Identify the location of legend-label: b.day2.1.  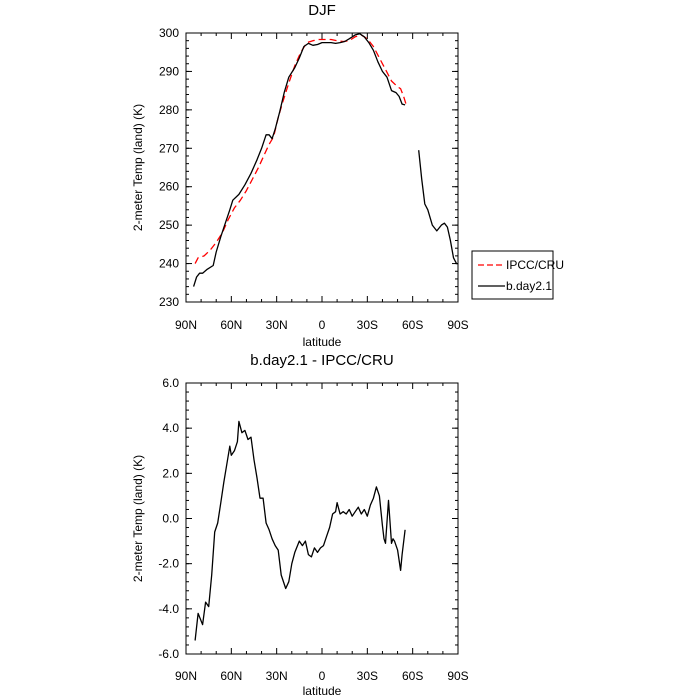
(529, 286).